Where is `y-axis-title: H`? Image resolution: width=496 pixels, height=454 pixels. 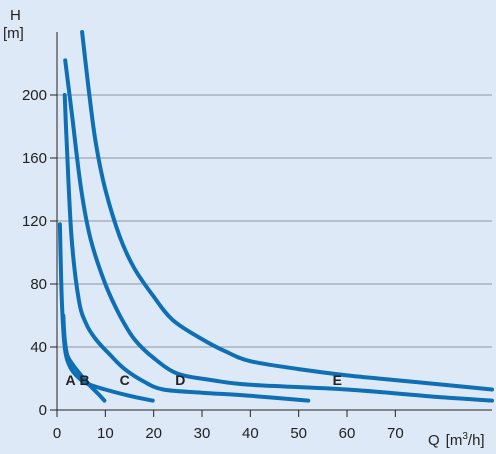
y-axis-title: H is located at coordinates (15, 15).